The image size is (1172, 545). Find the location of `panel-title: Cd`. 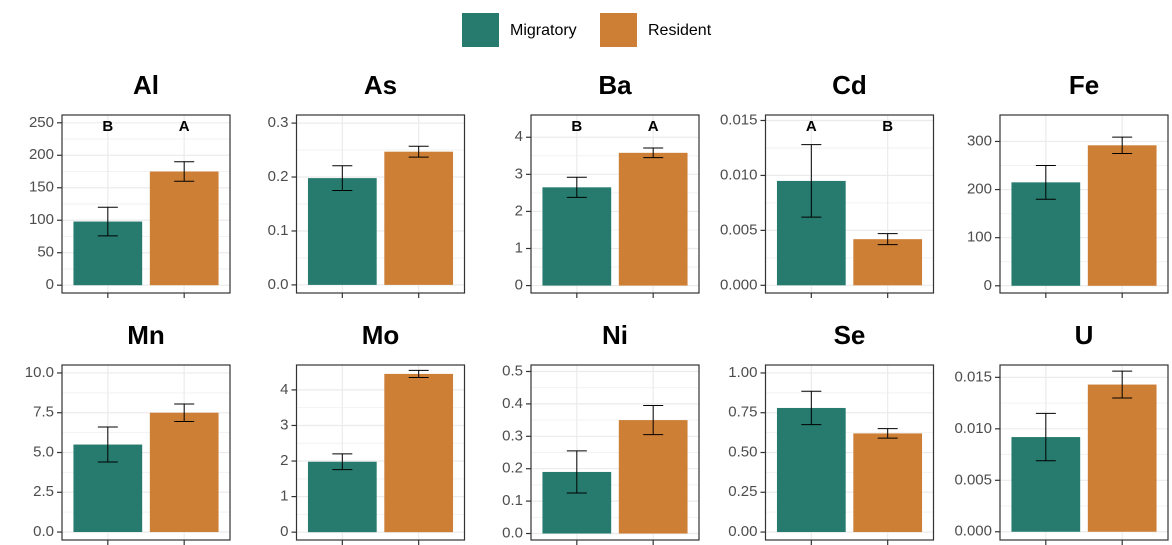

panel-title: Cd is located at coordinates (849, 85).